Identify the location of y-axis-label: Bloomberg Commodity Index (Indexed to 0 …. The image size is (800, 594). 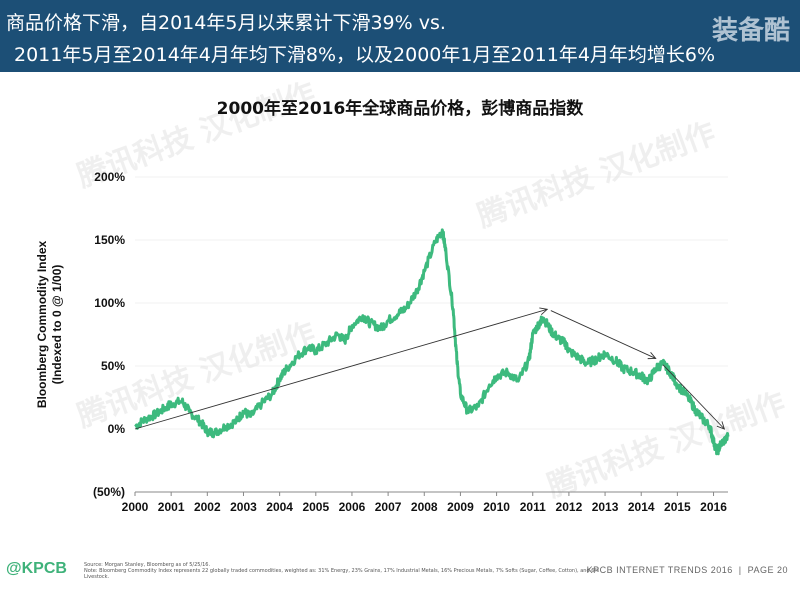
(49, 325).